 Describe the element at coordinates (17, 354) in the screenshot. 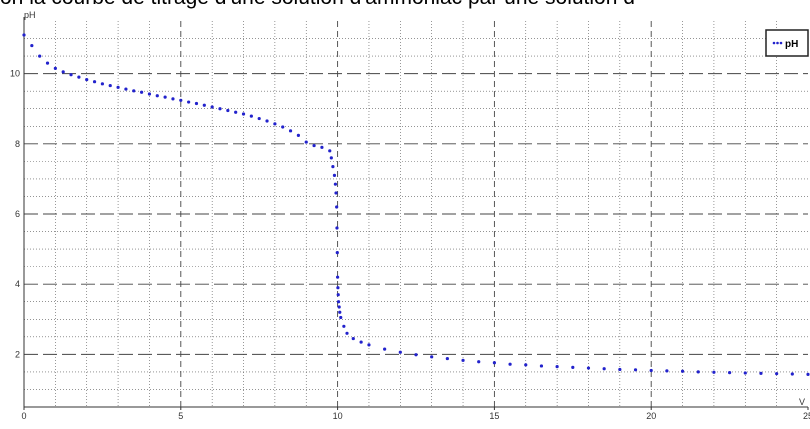

I see `y-tick-label: 2` at that location.